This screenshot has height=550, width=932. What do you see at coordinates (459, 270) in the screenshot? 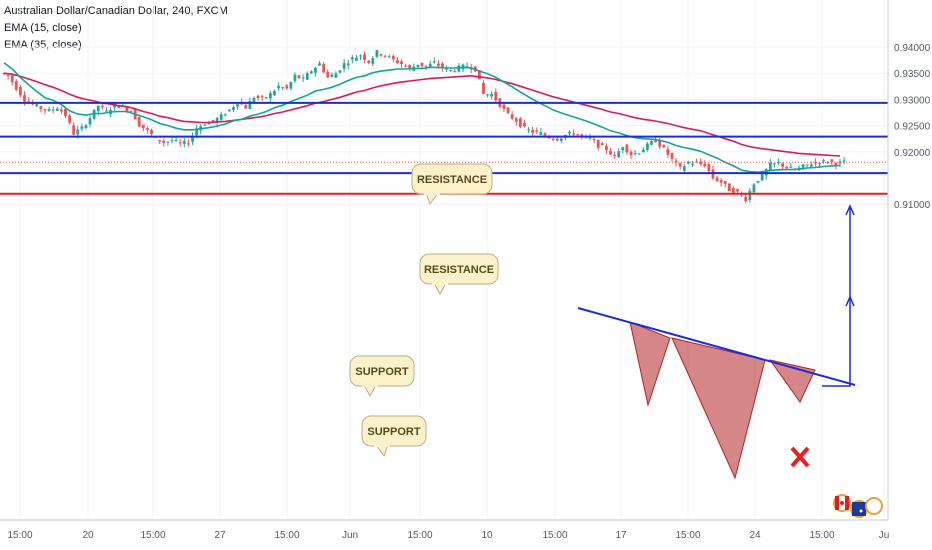
I see `bubble-label: RESISTANCE` at bounding box center [459, 270].